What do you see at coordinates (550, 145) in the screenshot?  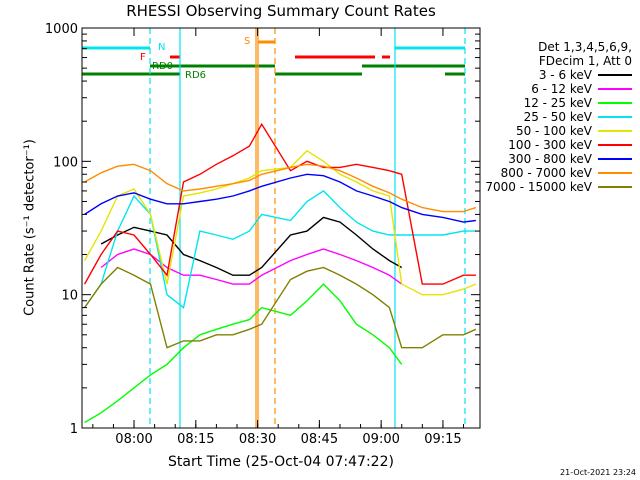 I see `legend-entry-label: 100 - 300 keV` at bounding box center [550, 145].